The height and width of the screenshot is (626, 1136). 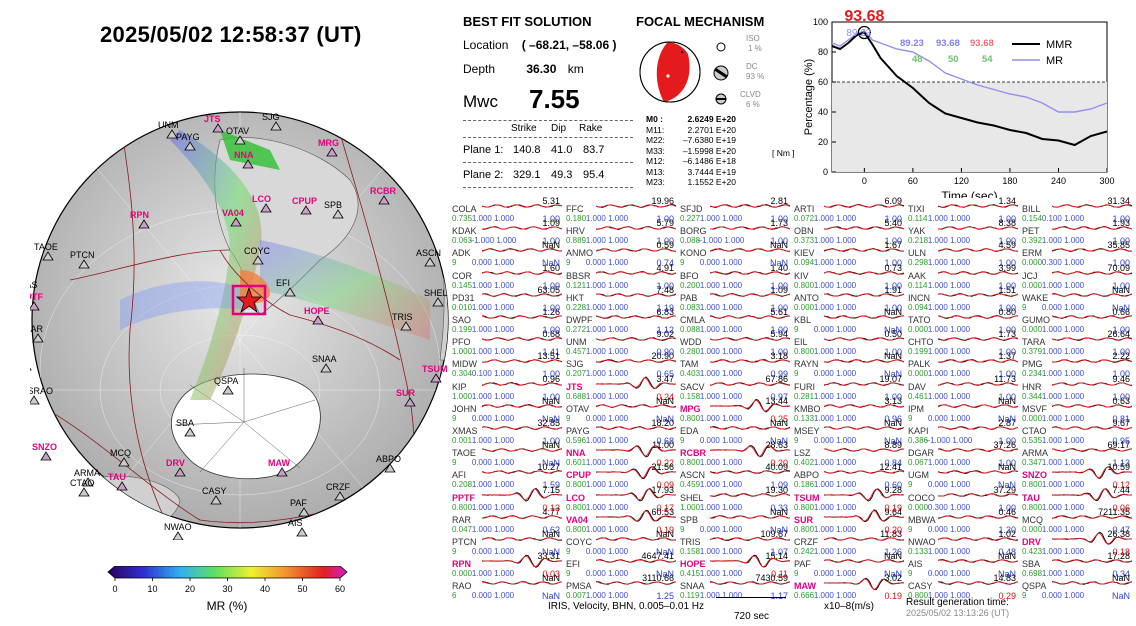 I want to click on globe-station-hope: HOPE, so click(x=317, y=315).